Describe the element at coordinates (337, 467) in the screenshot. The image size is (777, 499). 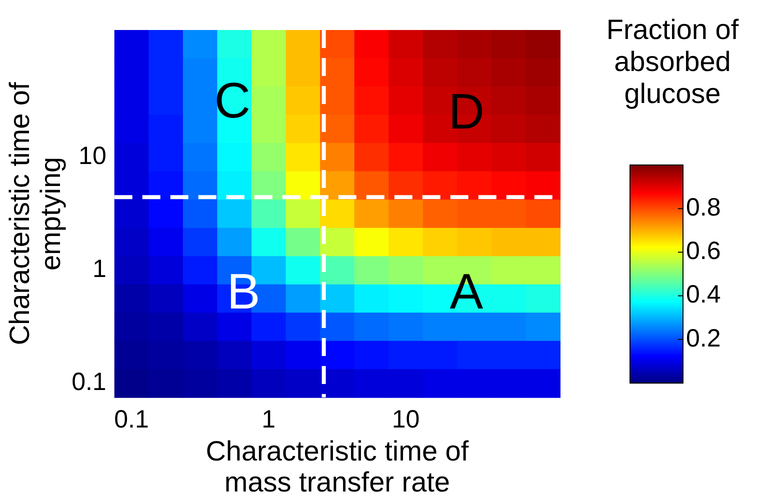
I see `x-axis-title: Characteristic time of mass transfer rate` at that location.